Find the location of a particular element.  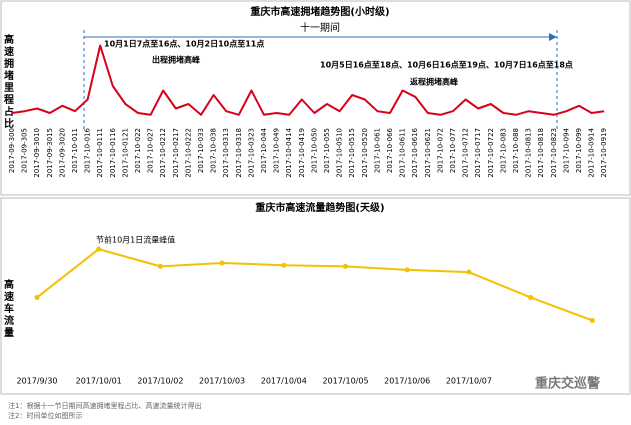

x-tick-label: 2017/9/30 is located at coordinates (36, 381).